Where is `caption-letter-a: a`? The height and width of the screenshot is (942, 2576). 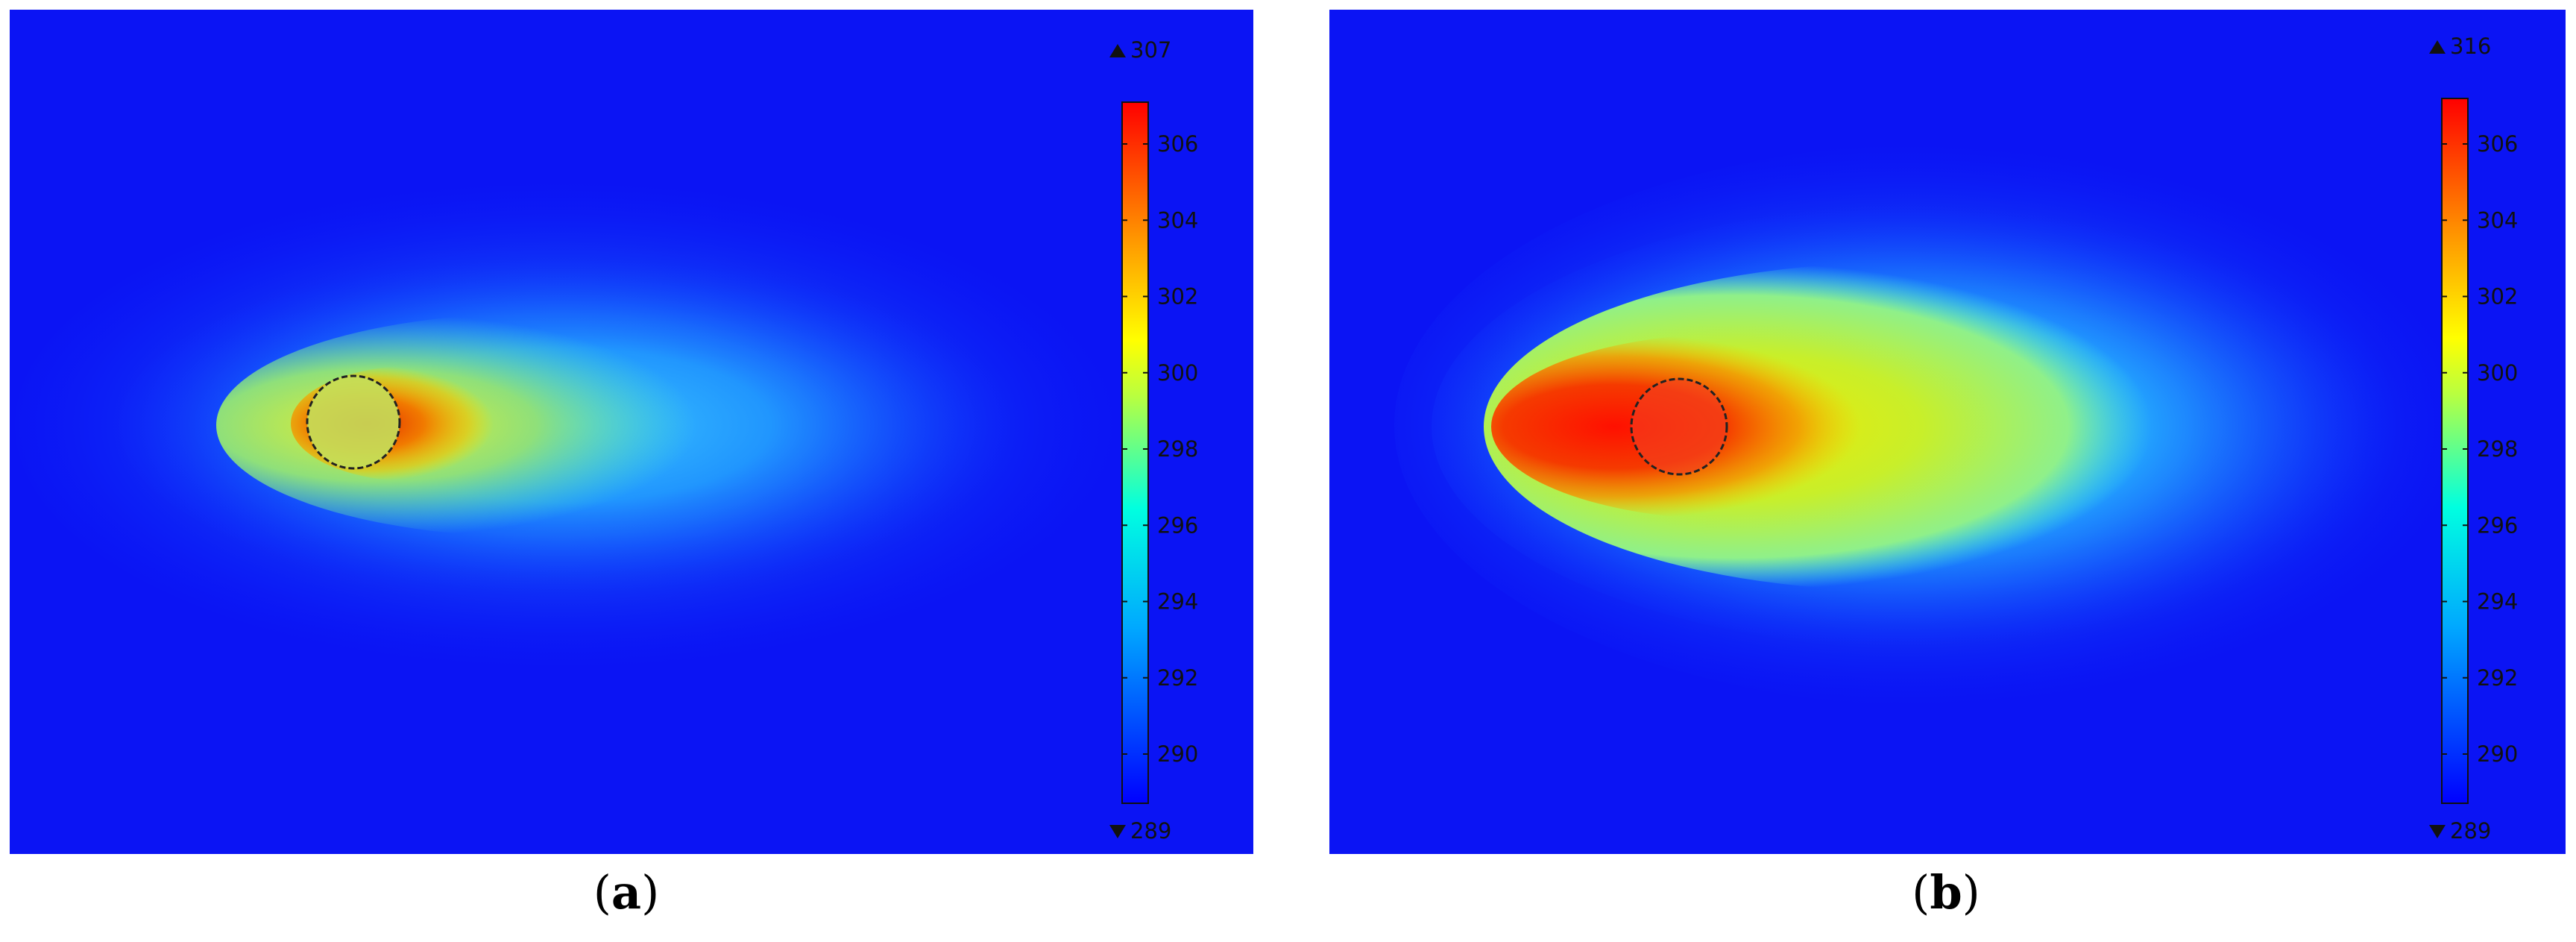 caption-letter-a: a is located at coordinates (626, 893).